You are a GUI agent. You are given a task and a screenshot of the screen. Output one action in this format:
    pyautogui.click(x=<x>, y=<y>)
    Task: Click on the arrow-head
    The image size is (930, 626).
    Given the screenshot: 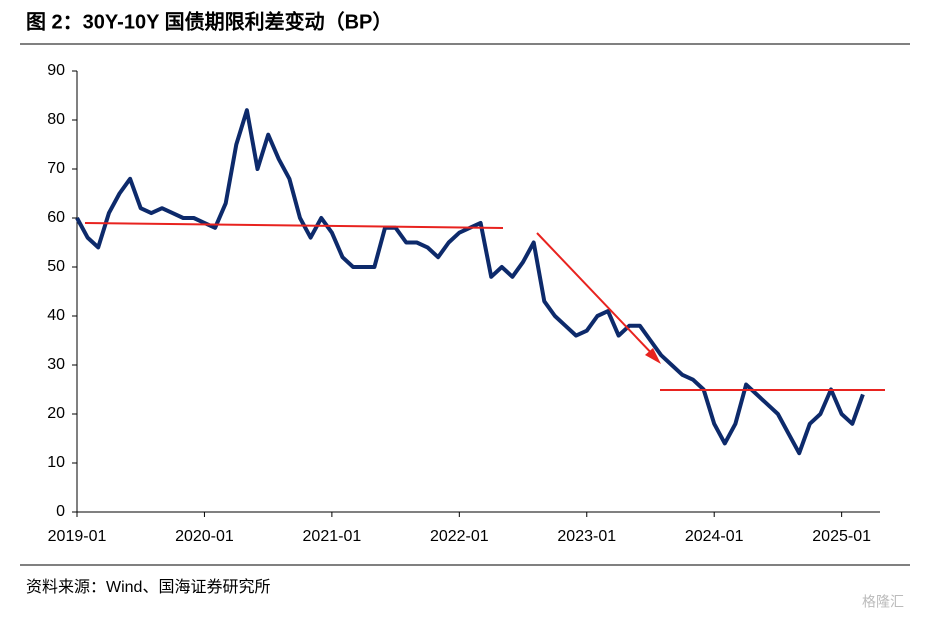 What is the action you would take?
    pyautogui.click(x=653, y=356)
    